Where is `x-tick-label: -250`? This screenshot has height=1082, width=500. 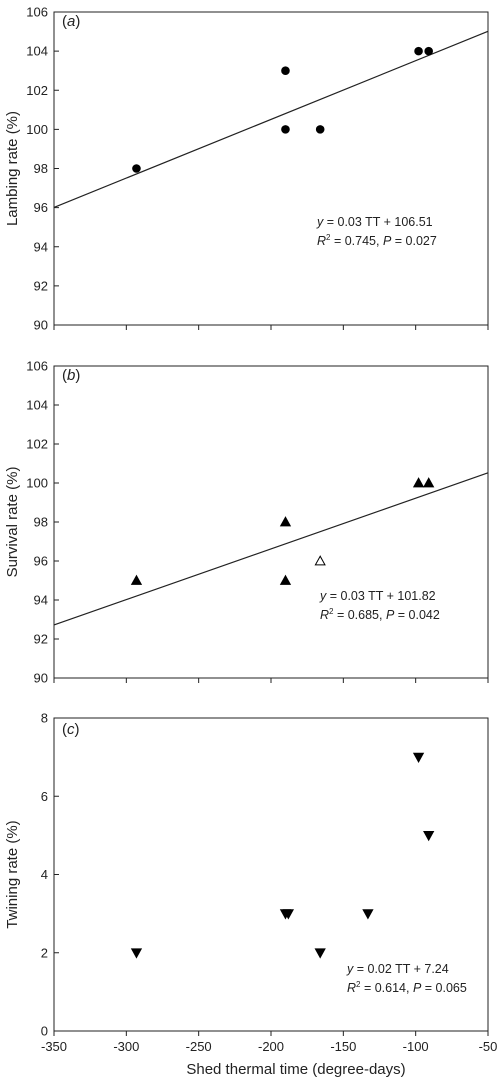 x-tick-label: -250 is located at coordinates (199, 1046).